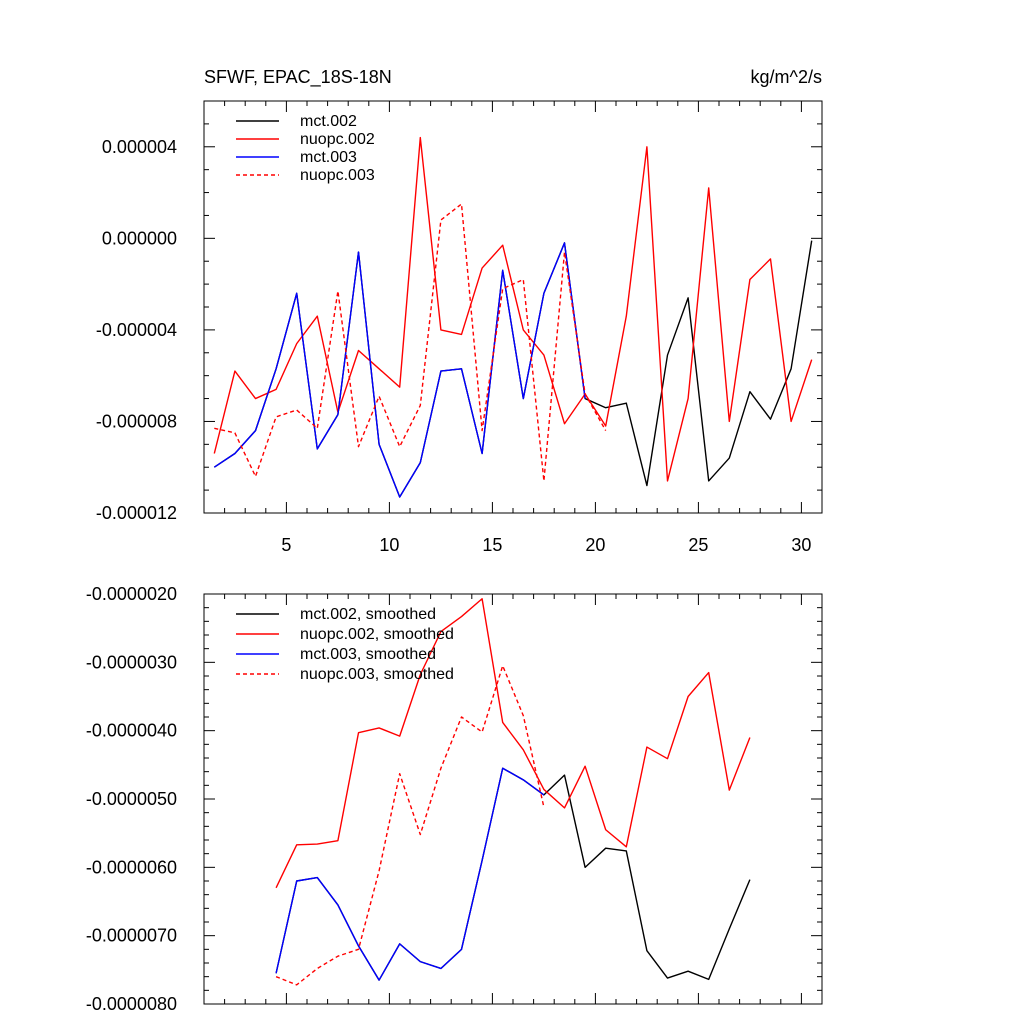 This screenshot has width=1024, height=1024. I want to click on legend-label: nuopc.002, smoothed, so click(377, 634).